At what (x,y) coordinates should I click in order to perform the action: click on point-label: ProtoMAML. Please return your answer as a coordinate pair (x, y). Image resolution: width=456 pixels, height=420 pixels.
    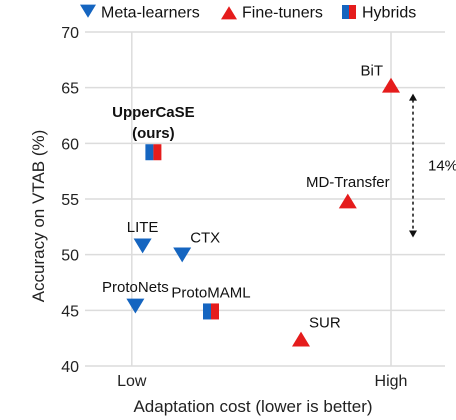
    Looking at the image, I should click on (210, 292).